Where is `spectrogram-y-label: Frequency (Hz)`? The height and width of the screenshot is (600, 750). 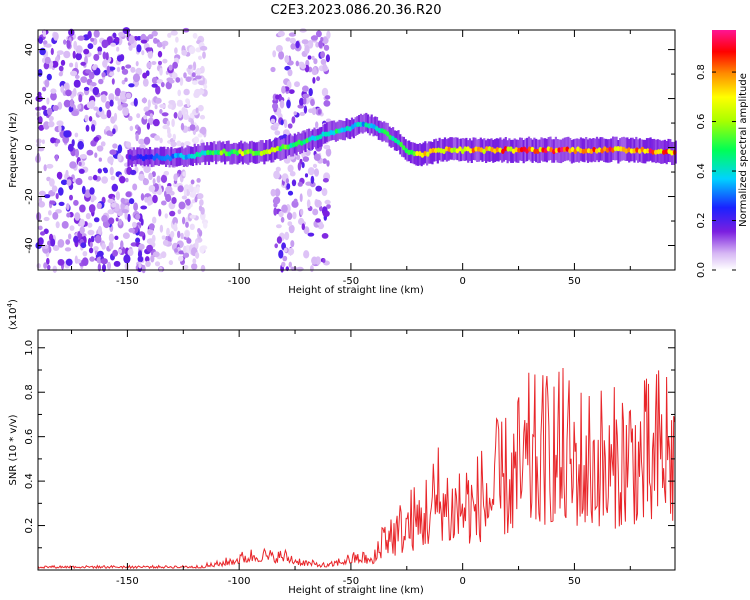 spectrogram-y-label: Frequency (Hz) is located at coordinates (13, 150).